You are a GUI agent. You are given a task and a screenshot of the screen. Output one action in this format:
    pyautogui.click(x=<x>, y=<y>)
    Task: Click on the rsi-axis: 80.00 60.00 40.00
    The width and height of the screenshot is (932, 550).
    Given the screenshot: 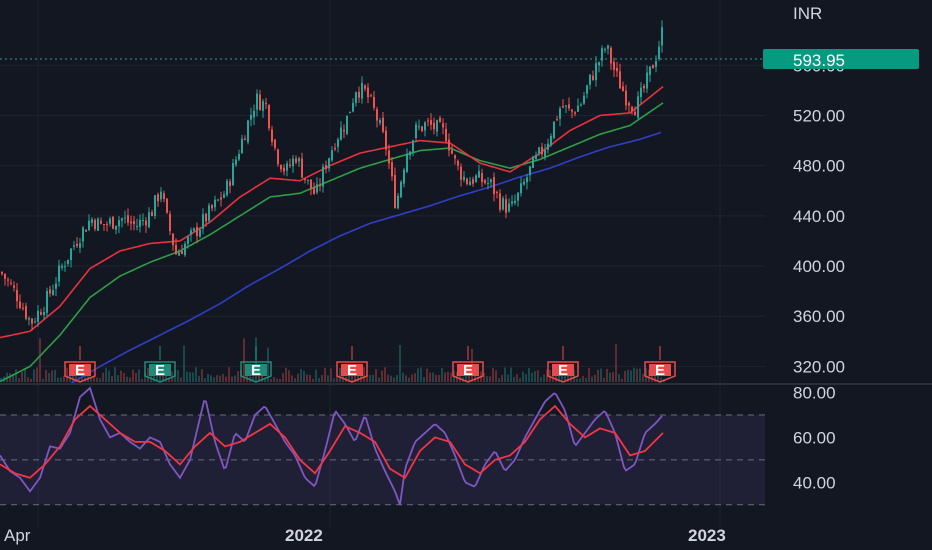 What is the action you would take?
    pyautogui.click(x=814, y=437)
    